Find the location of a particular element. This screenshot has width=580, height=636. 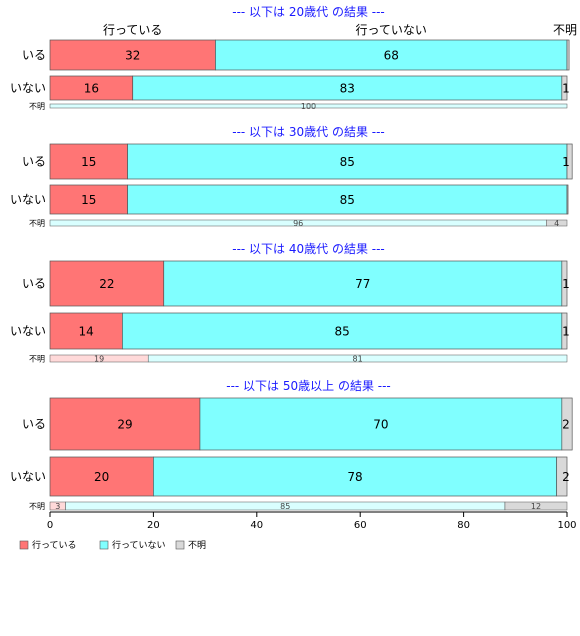

response-header-label: 行っている is located at coordinates (132, 30).